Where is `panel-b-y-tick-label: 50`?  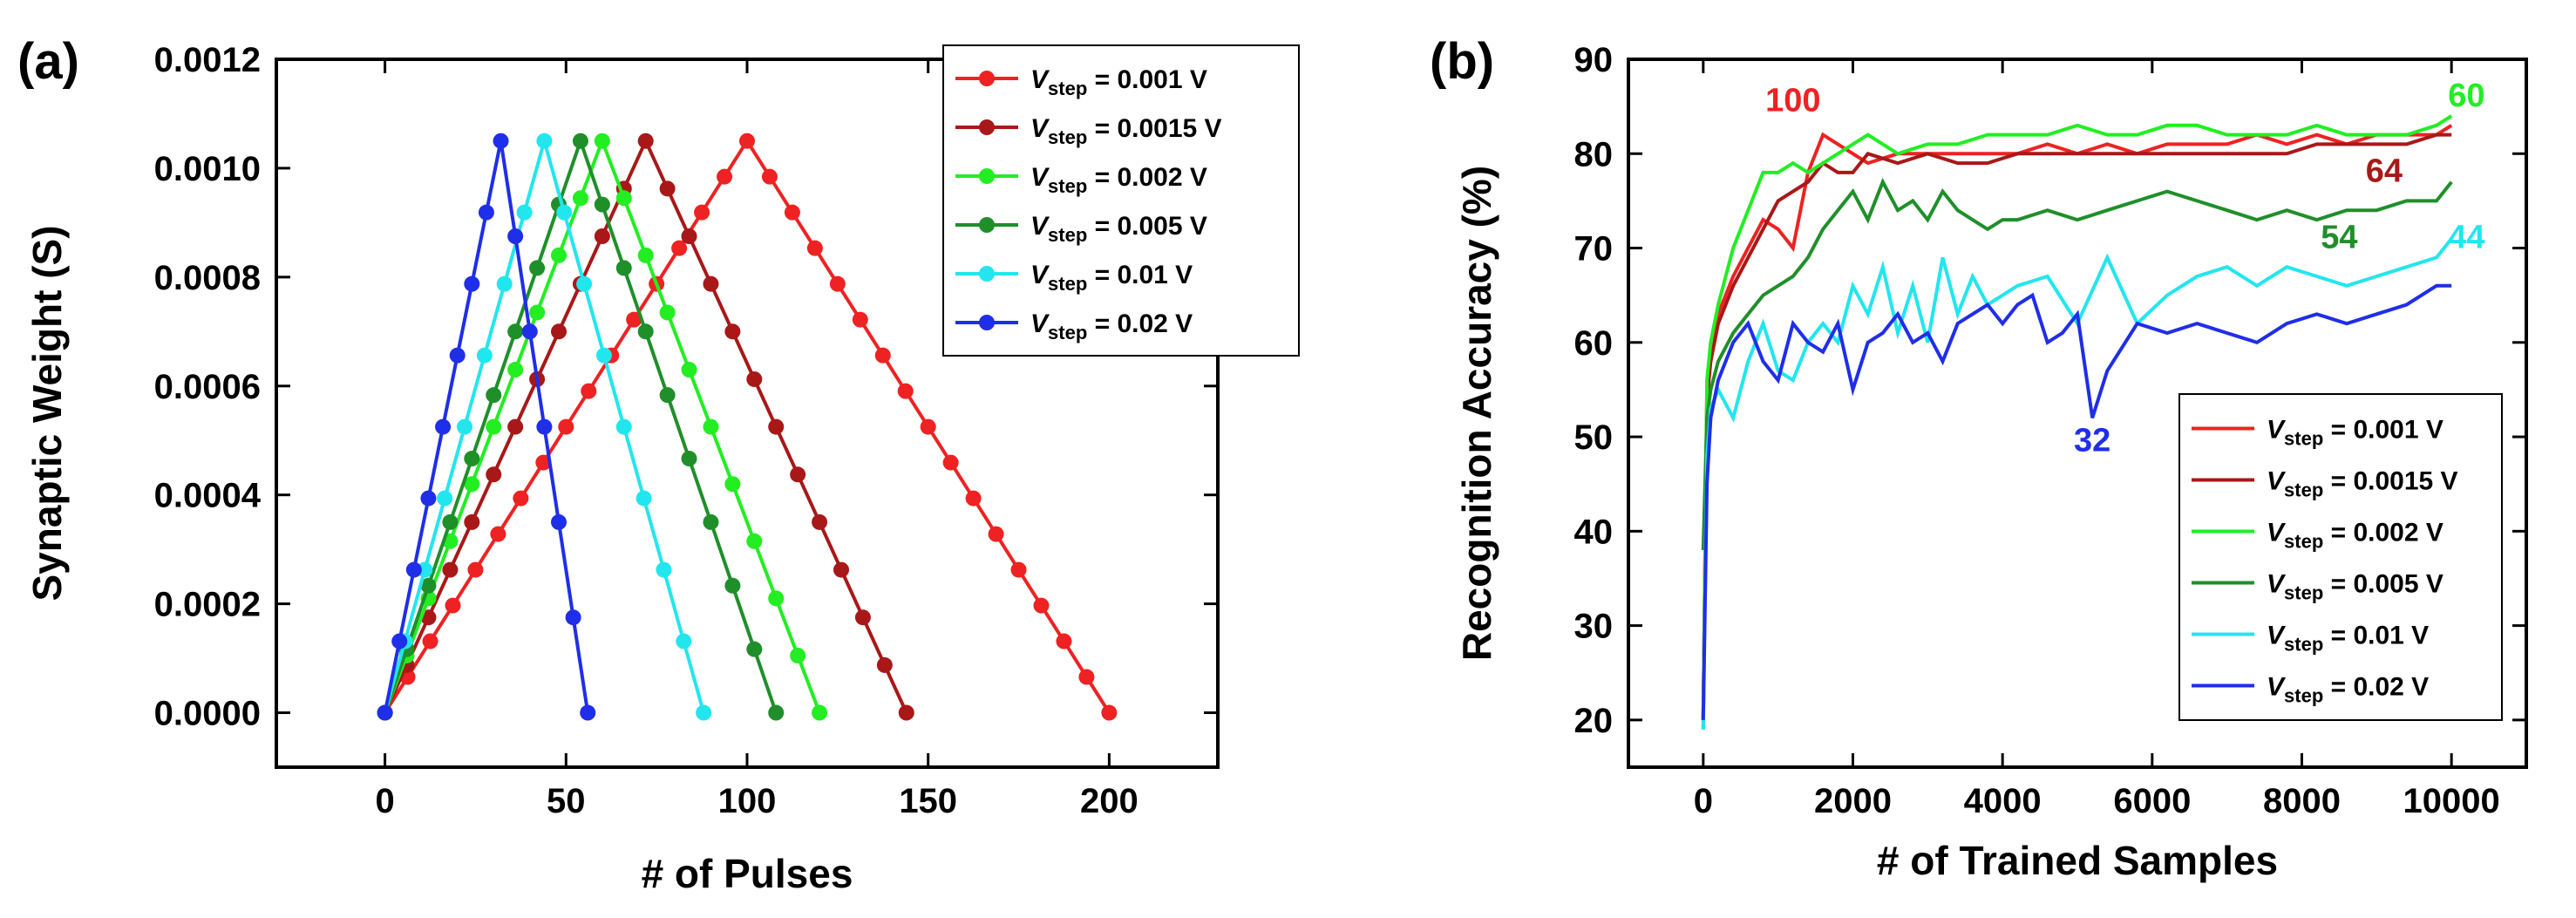
panel-b-y-tick-label: 50 is located at coordinates (1594, 437).